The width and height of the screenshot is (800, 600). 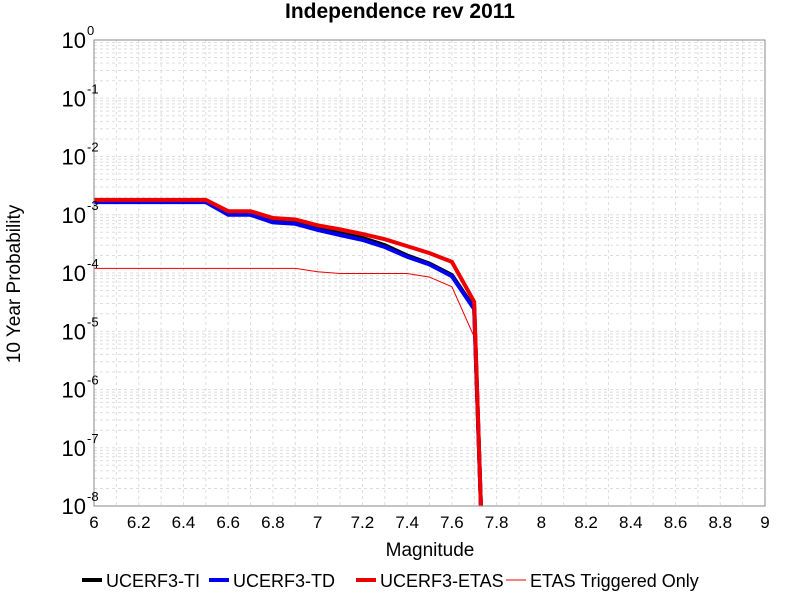 I want to click on y-tick-exponent: -5, so click(x=93, y=321).